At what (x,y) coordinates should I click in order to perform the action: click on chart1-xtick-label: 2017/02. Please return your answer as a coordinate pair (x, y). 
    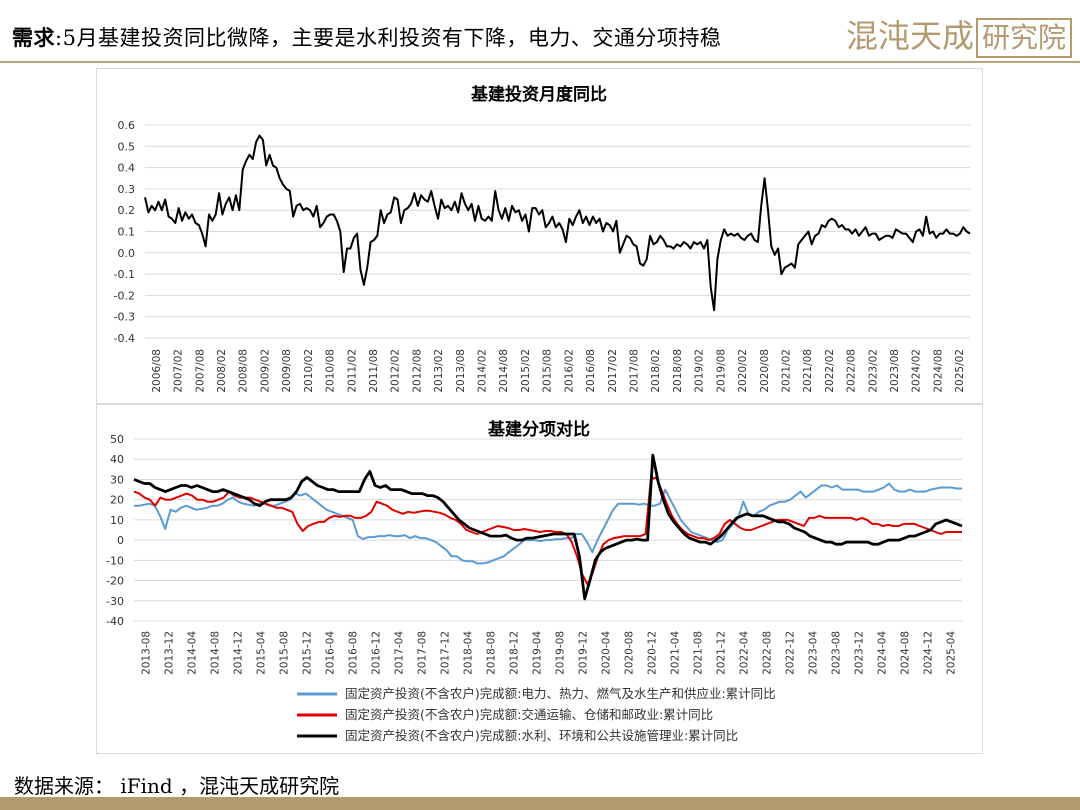
    Looking at the image, I should click on (613, 371).